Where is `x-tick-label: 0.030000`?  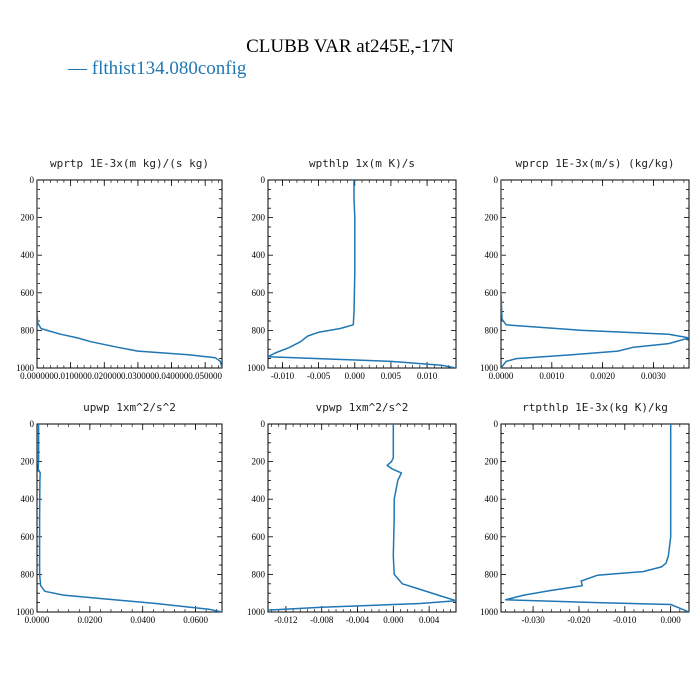 x-tick-label: 0.030000 is located at coordinates (138, 376).